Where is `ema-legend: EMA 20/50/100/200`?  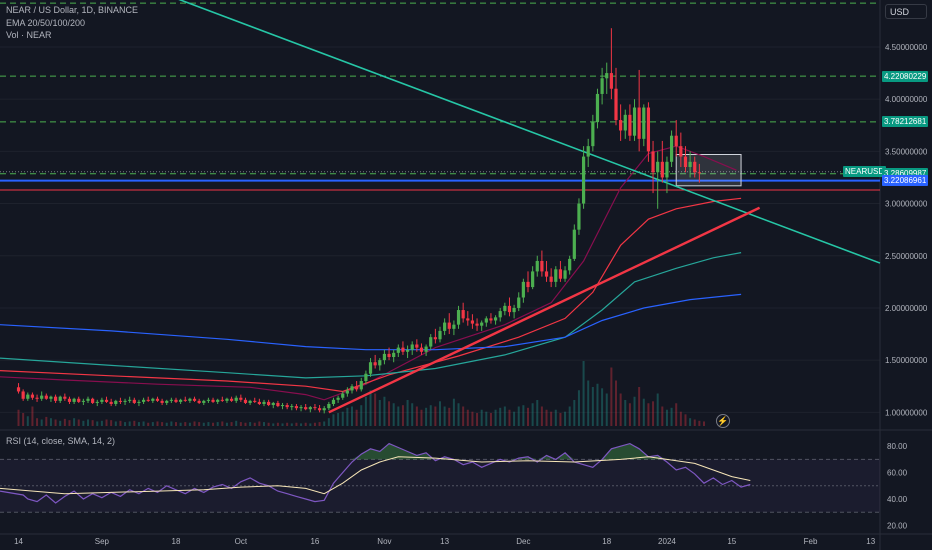 ema-legend: EMA 20/50/100/200 is located at coordinates (46, 23).